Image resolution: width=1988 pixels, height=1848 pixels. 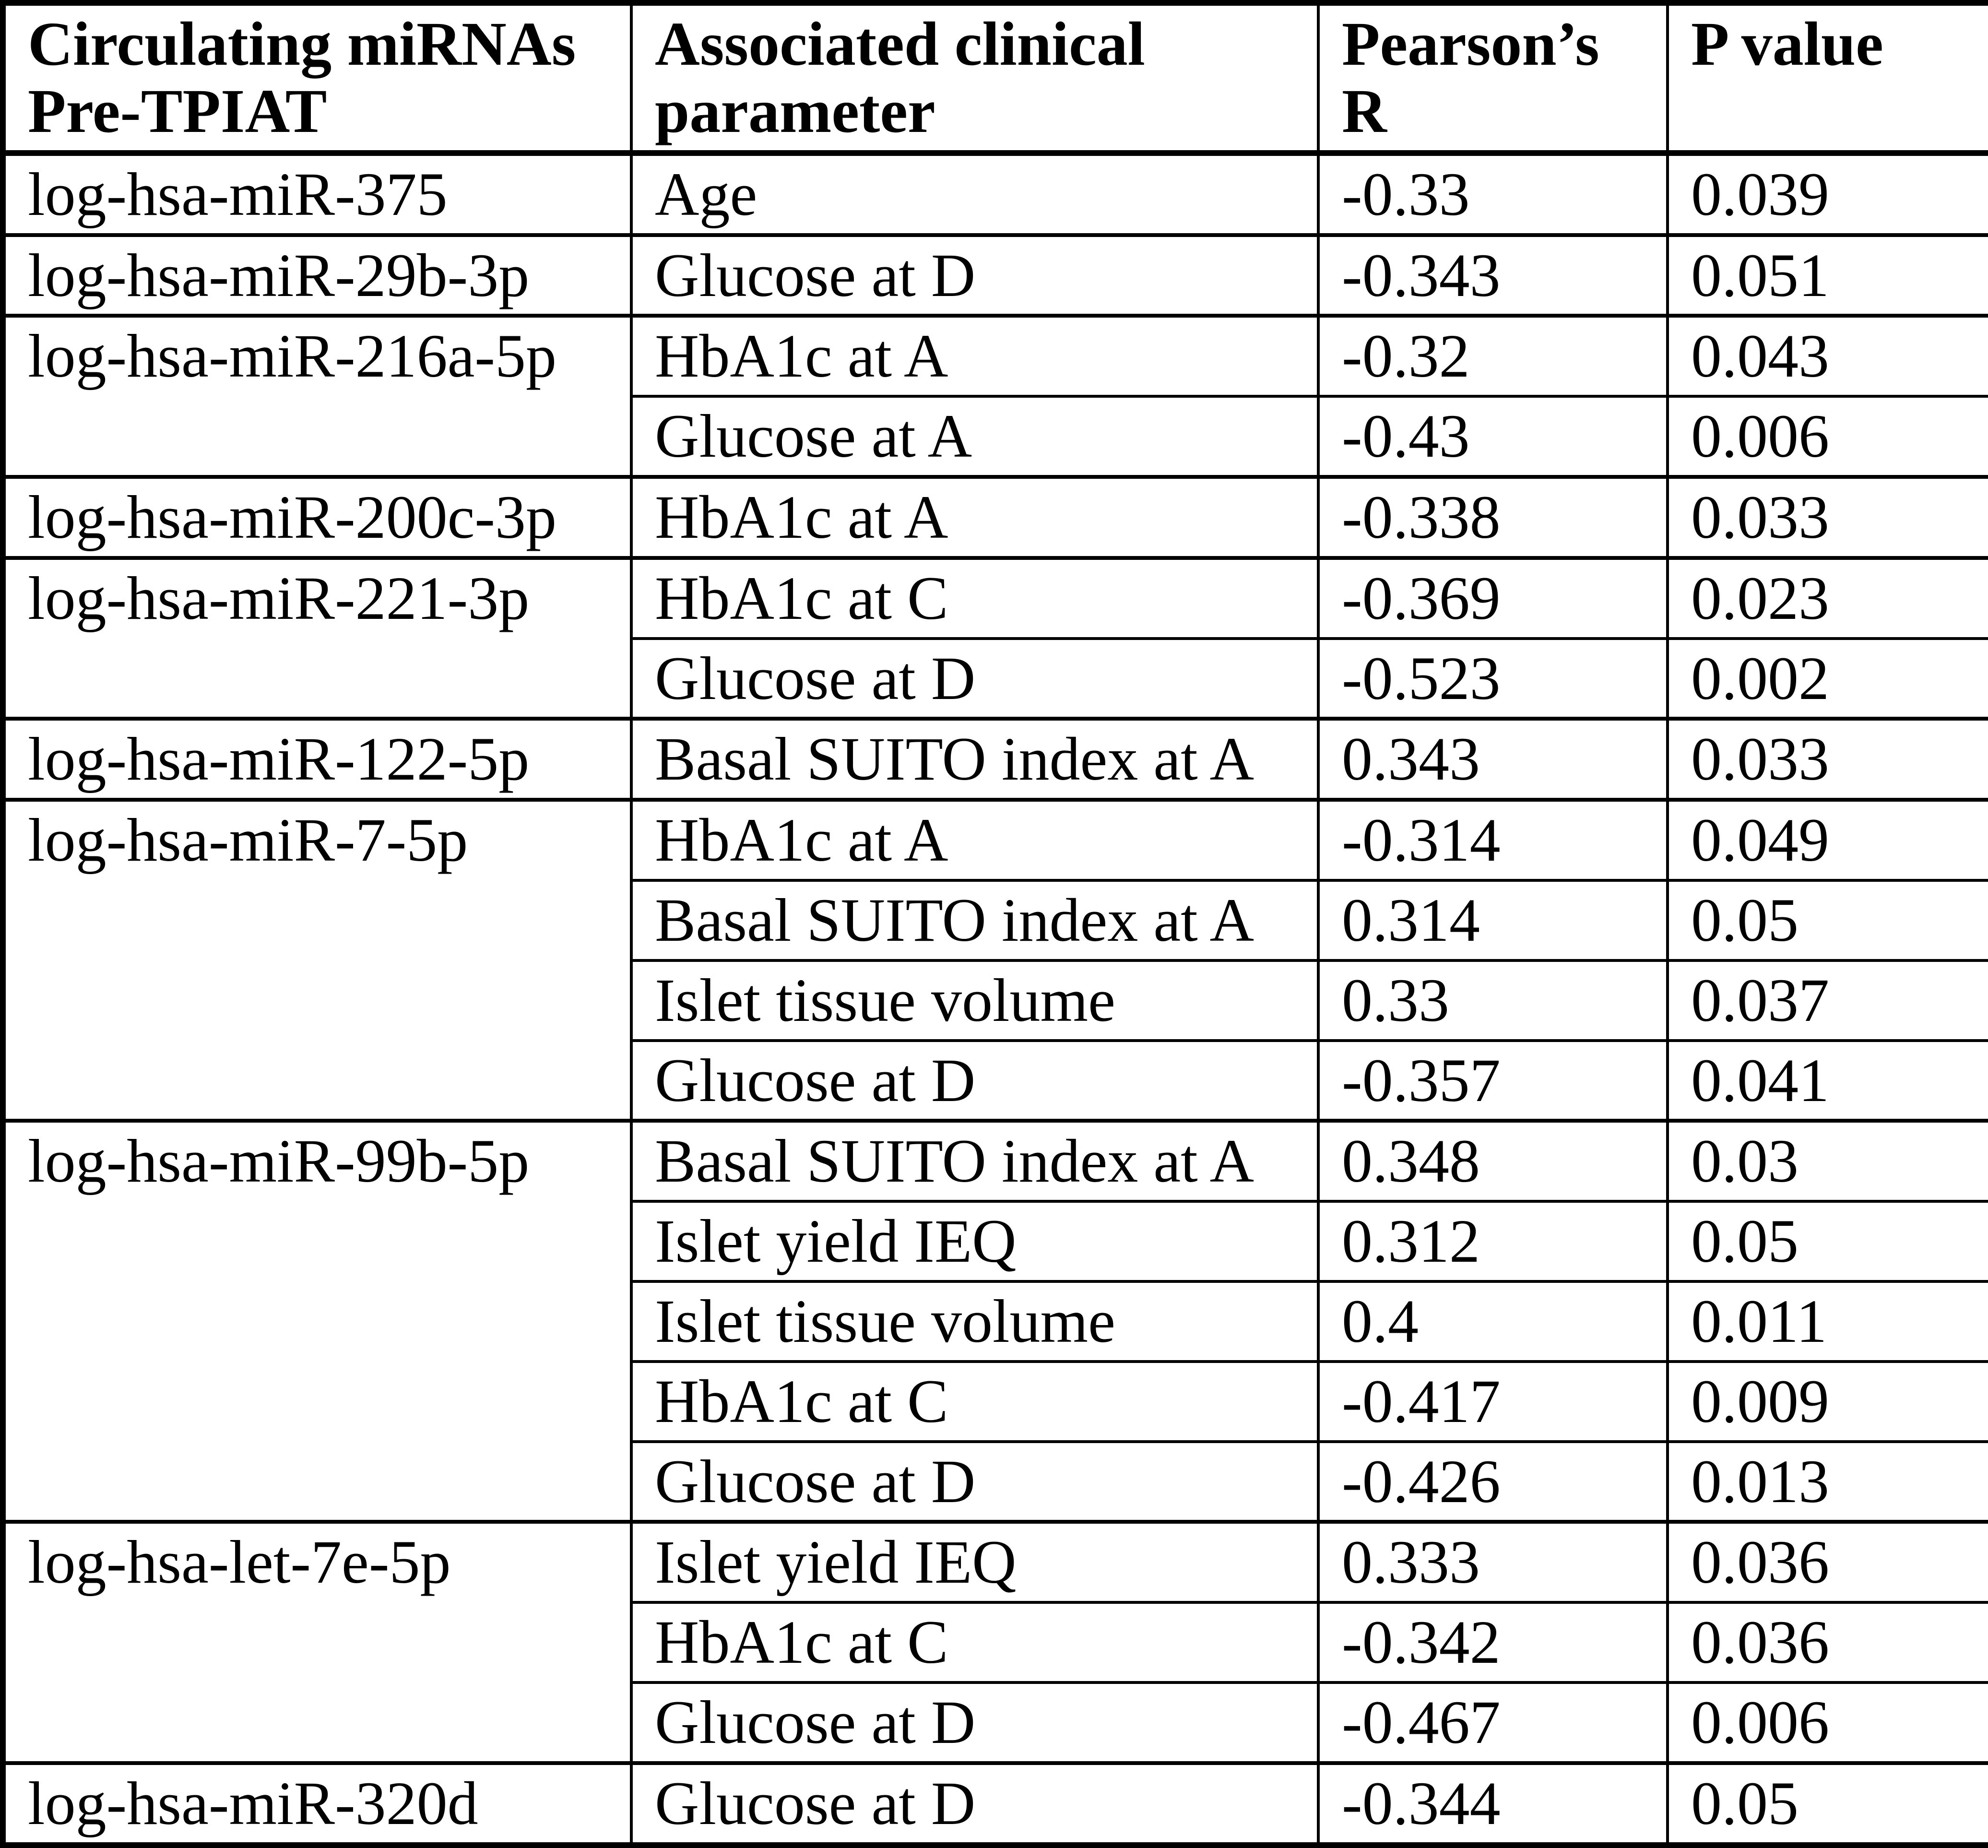 What do you see at coordinates (317, 516) in the screenshot?
I see `mirna-cell: log-hsa-miR-200c-3p` at bounding box center [317, 516].